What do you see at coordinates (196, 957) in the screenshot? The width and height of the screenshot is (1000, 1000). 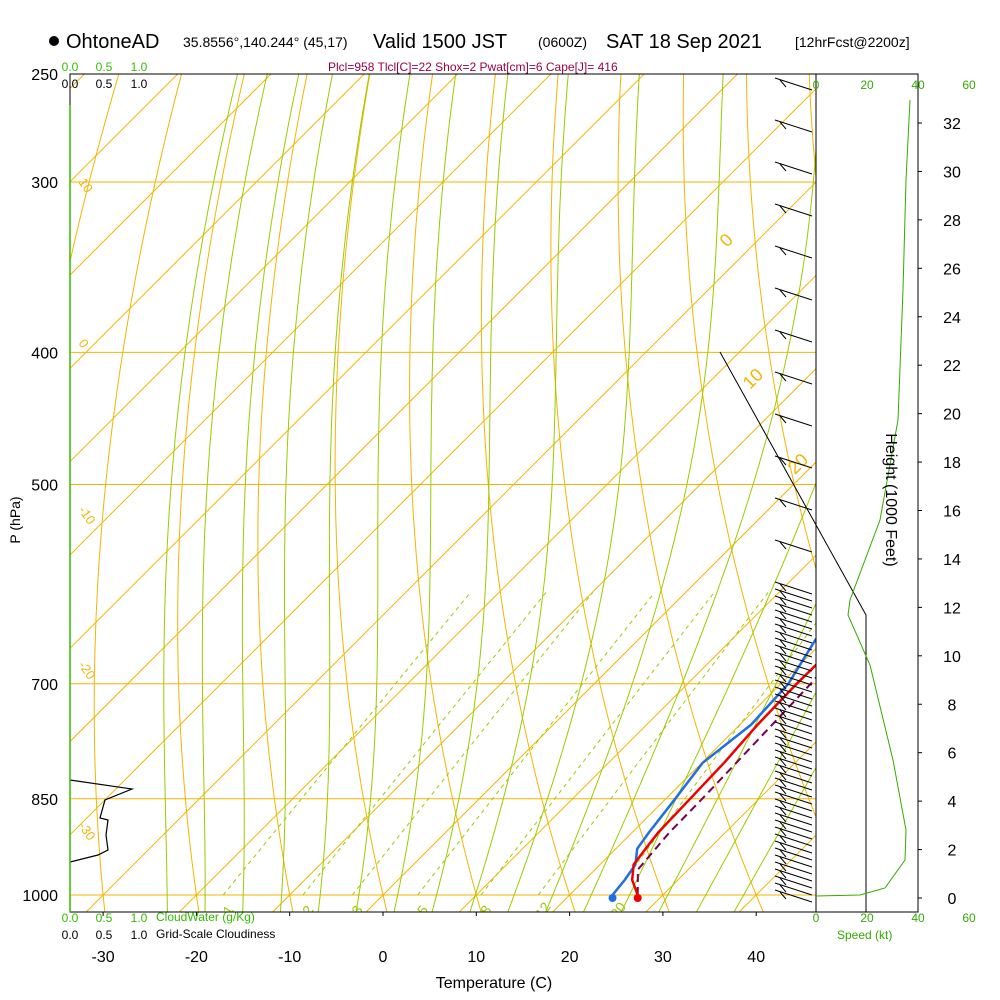 I see `temperature-tick-label: -20` at bounding box center [196, 957].